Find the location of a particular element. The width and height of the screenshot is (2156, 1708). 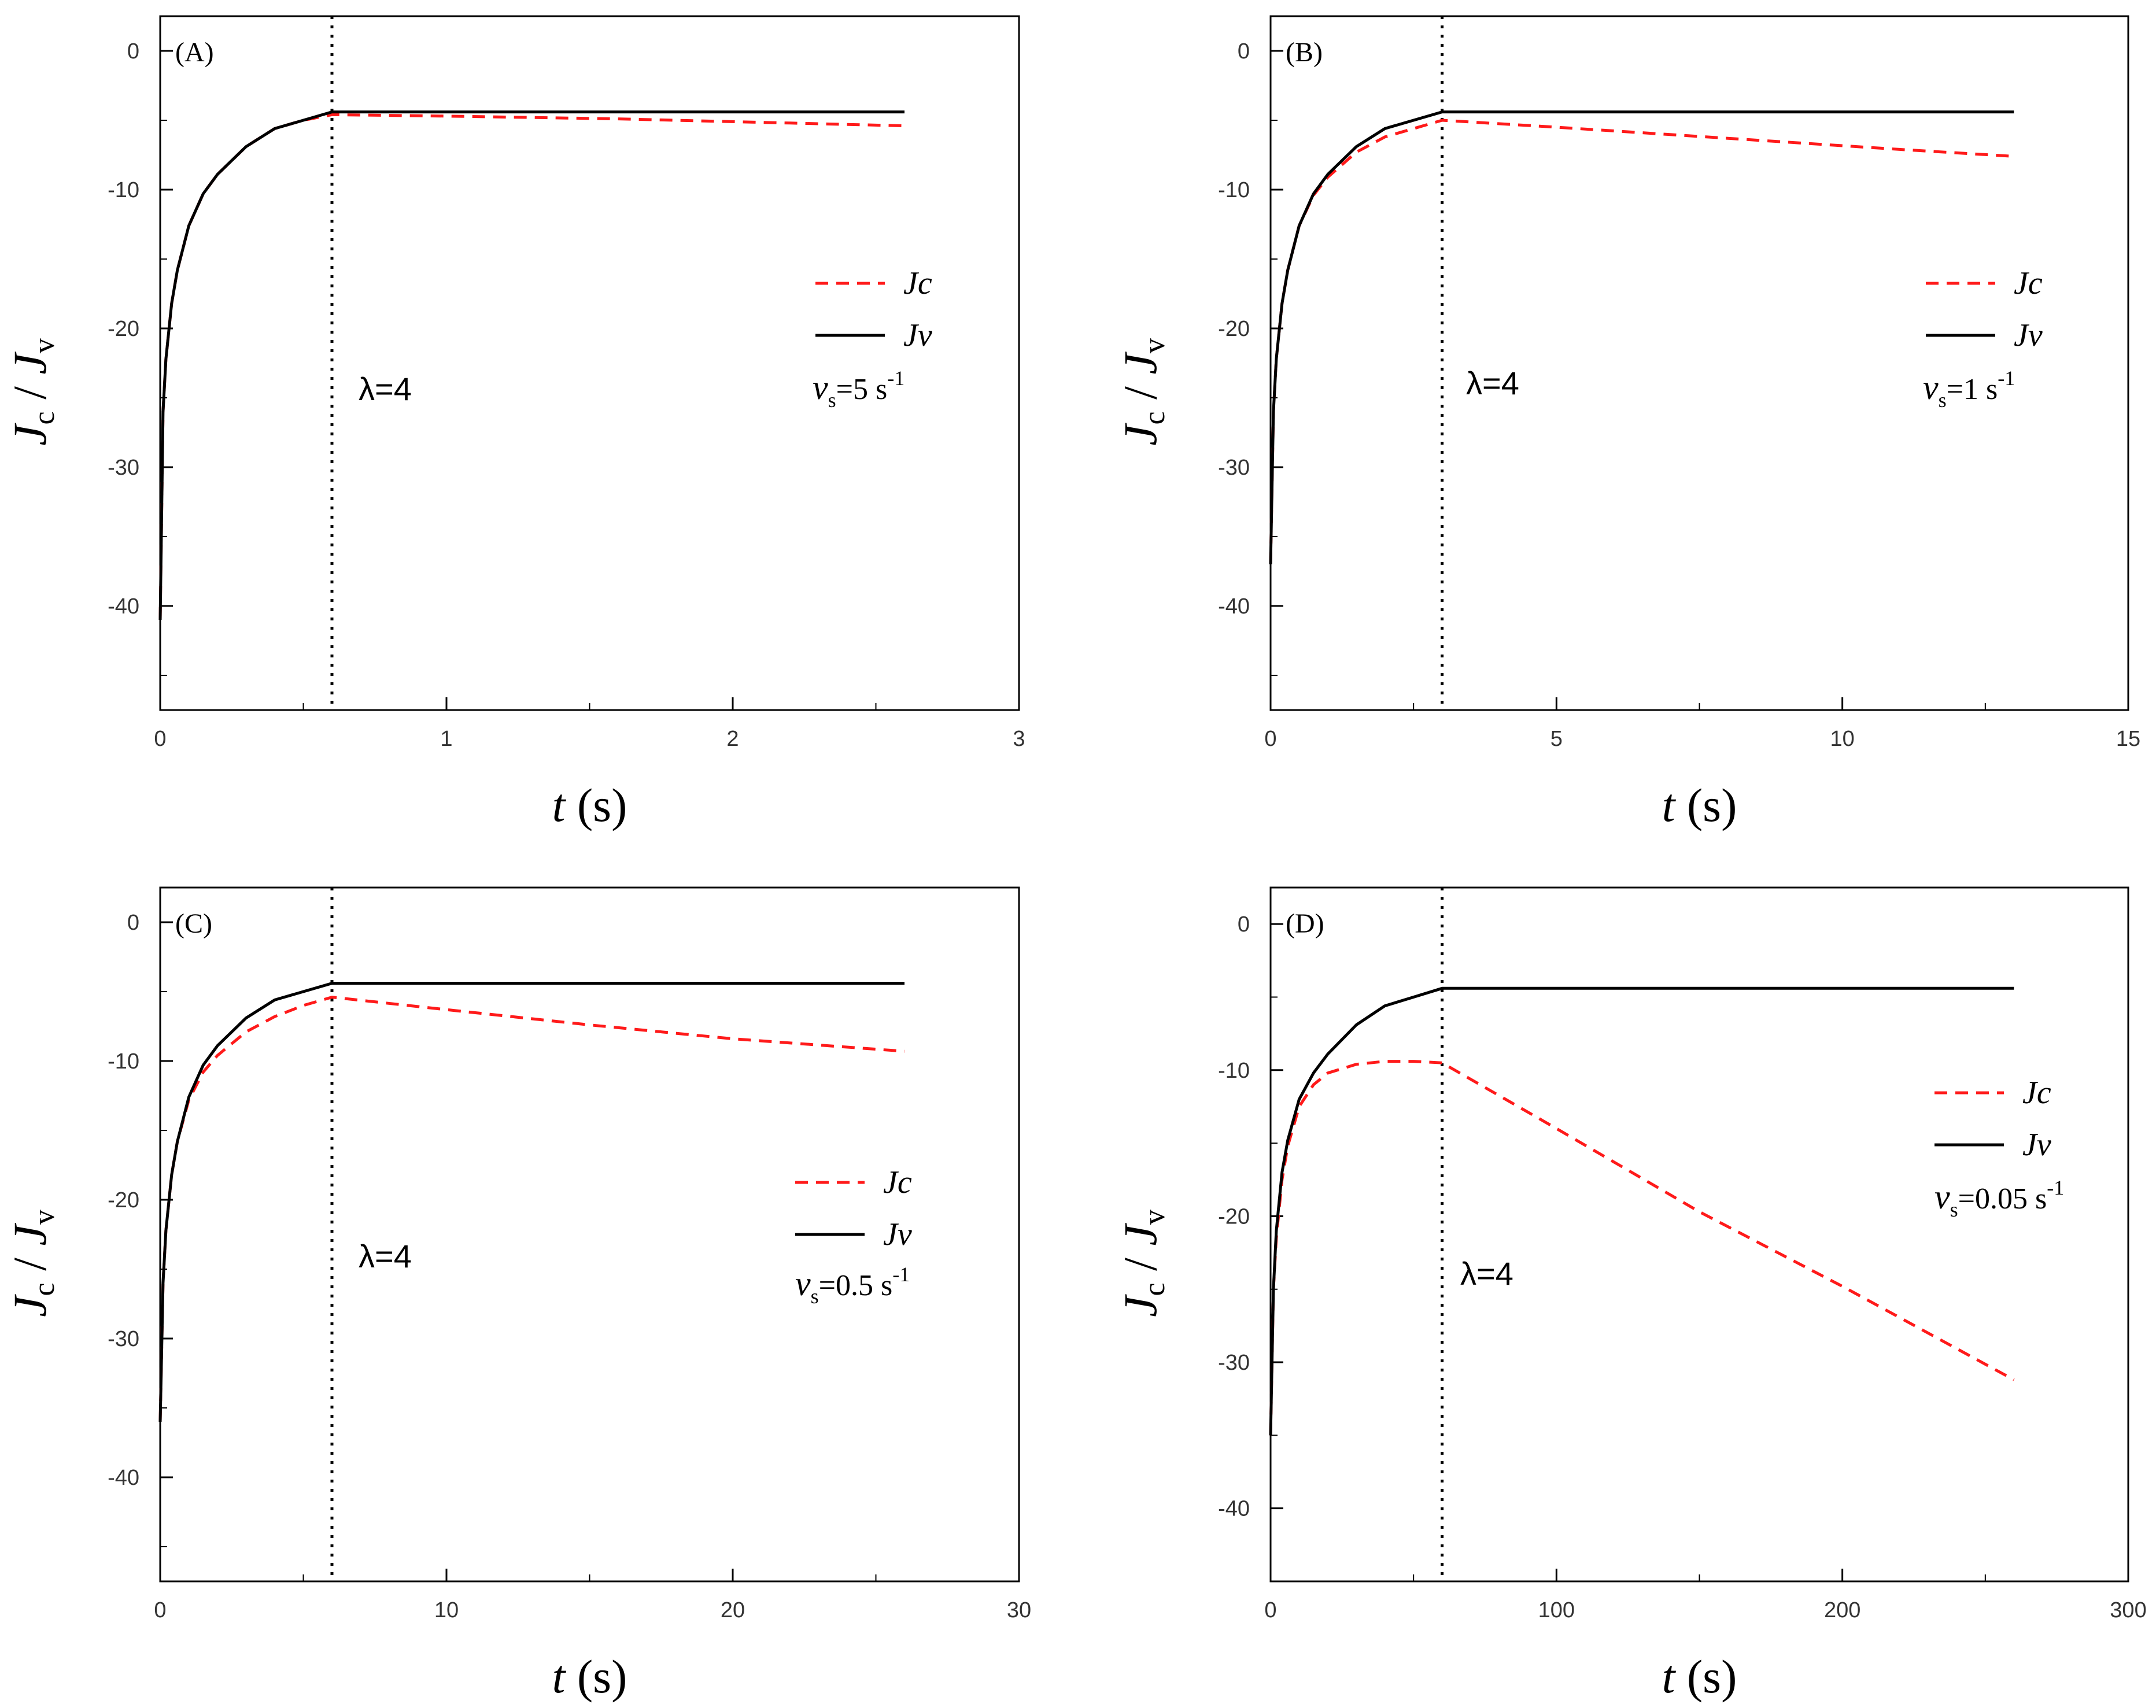

x-tick-label: 200 is located at coordinates (1842, 1610).